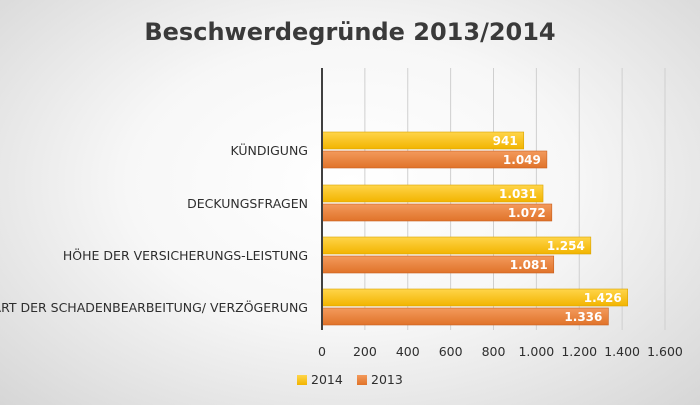  I want to click on x-tick-label: 1.400, so click(622, 351).